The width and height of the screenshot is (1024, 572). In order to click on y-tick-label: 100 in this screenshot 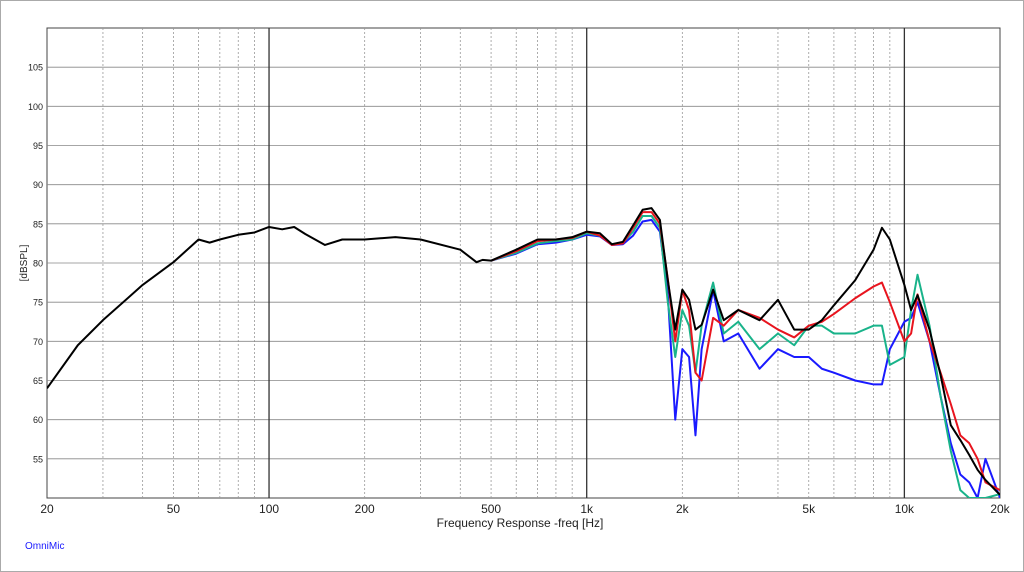, I will do `click(35, 107)`.